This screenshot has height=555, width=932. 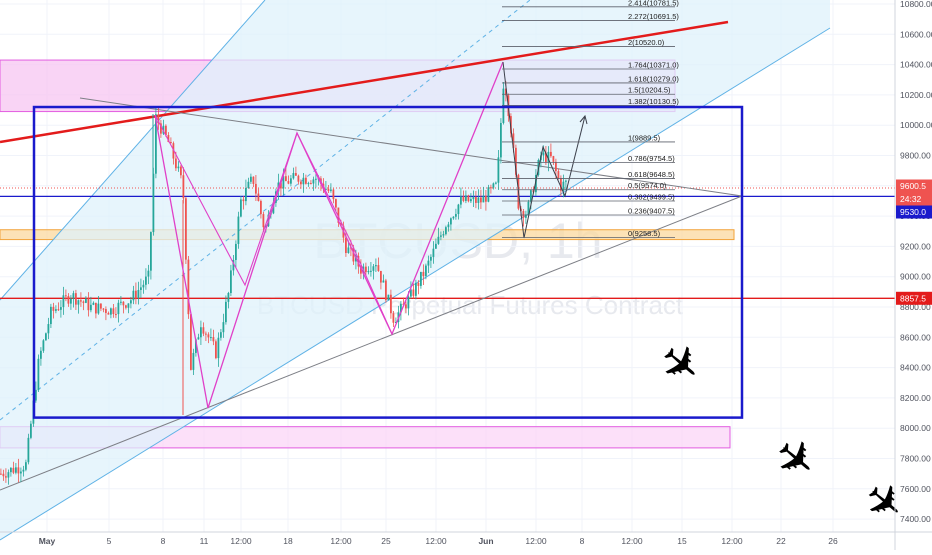 What do you see at coordinates (916, 95) in the screenshot?
I see `price-tick-label: 10200.00` at bounding box center [916, 95].